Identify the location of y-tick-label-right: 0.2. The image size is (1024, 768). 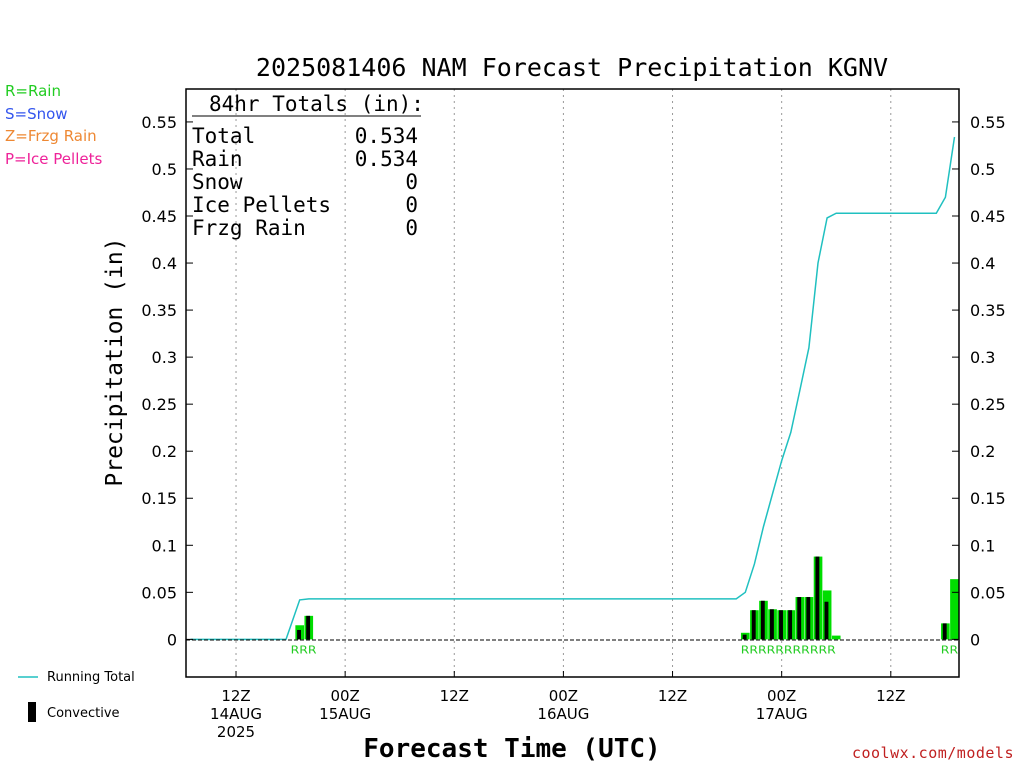
(982, 451).